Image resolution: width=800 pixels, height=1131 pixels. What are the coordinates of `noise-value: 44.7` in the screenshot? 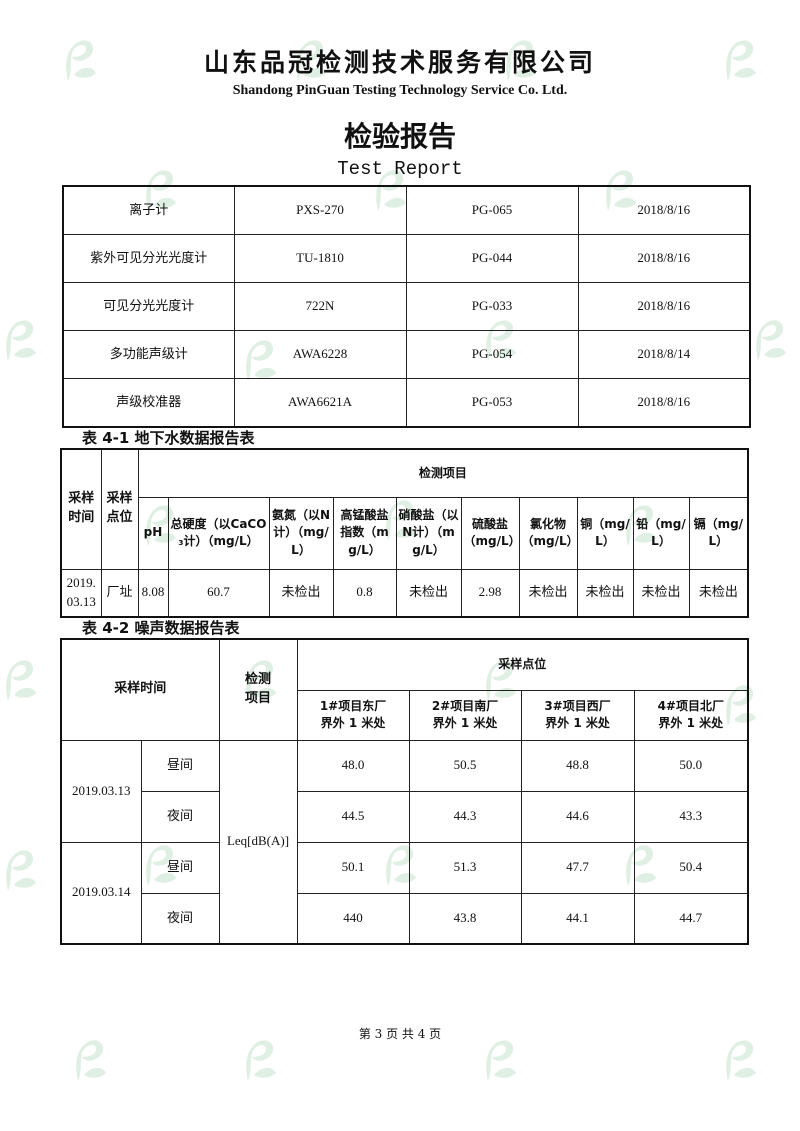 It's located at (691, 918).